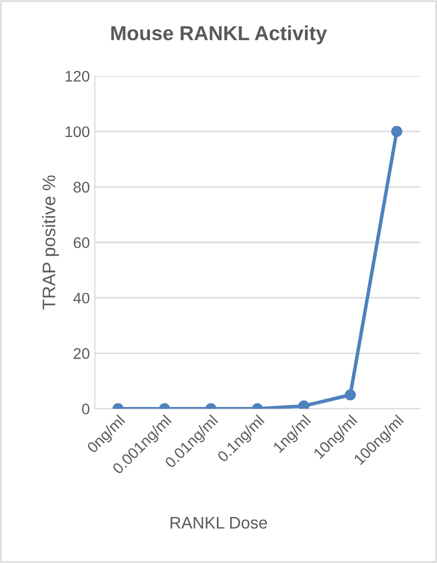 Image resolution: width=437 pixels, height=563 pixels. I want to click on y-tick-label: 120, so click(78, 76).